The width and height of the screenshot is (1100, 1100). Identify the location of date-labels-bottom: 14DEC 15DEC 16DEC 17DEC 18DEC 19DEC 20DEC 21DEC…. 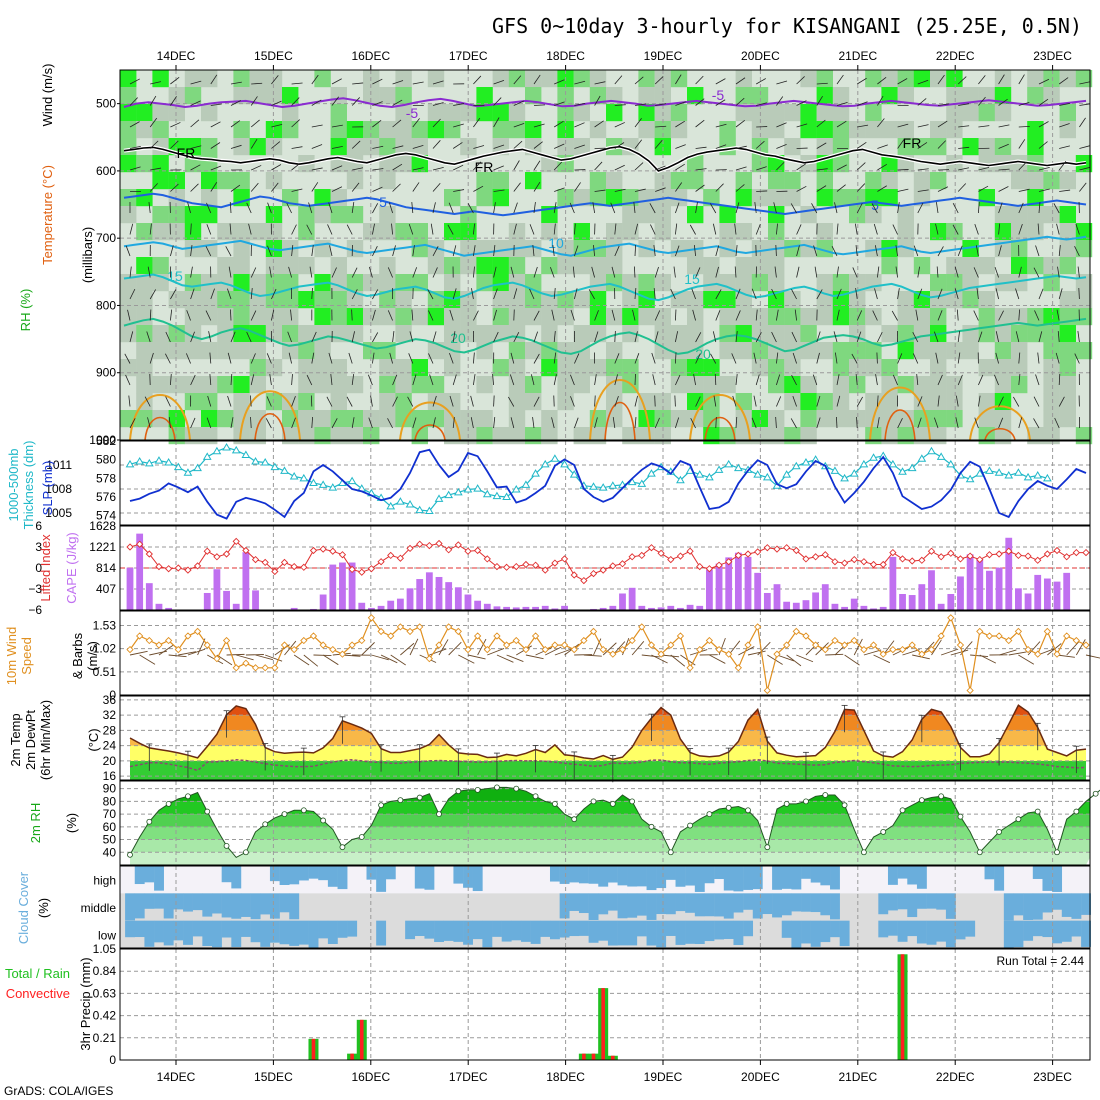
(615, 1077).